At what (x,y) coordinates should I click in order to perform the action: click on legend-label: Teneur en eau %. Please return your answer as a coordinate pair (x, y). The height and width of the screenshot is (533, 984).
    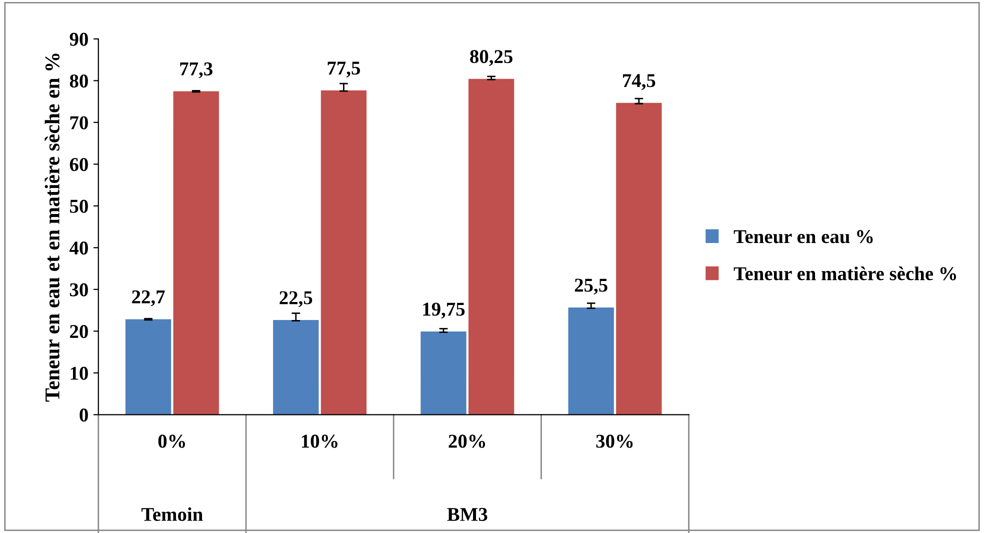
    Looking at the image, I should click on (803, 237).